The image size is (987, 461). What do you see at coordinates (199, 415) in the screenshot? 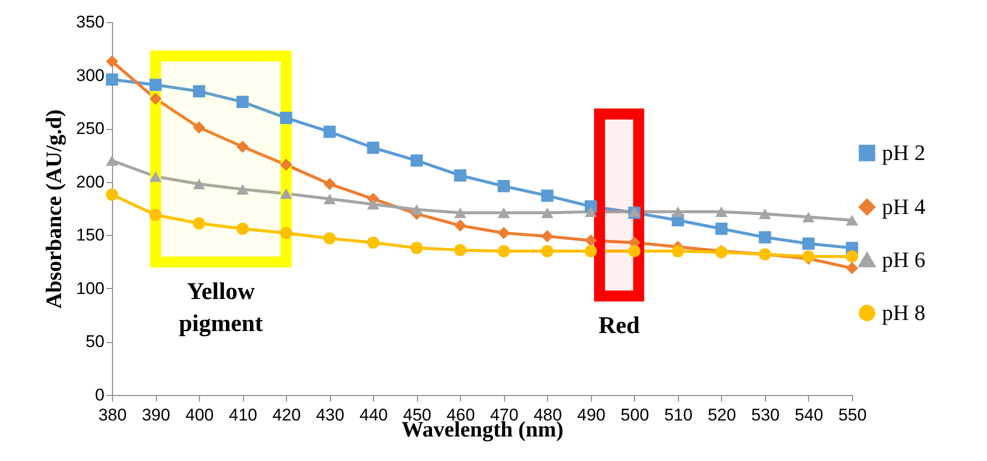
I see `x-tick-label: 400` at bounding box center [199, 415].